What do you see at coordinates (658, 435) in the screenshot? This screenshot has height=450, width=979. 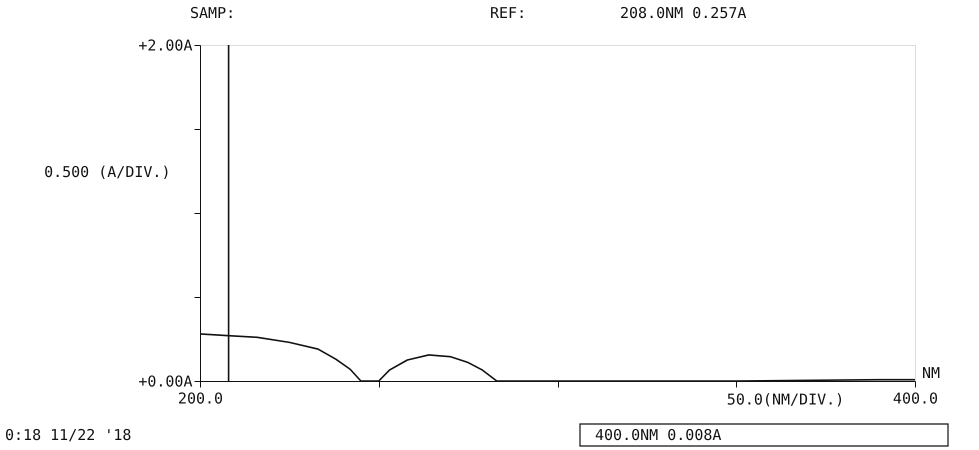 I see `text: 400.0NM 0.008A` at bounding box center [658, 435].